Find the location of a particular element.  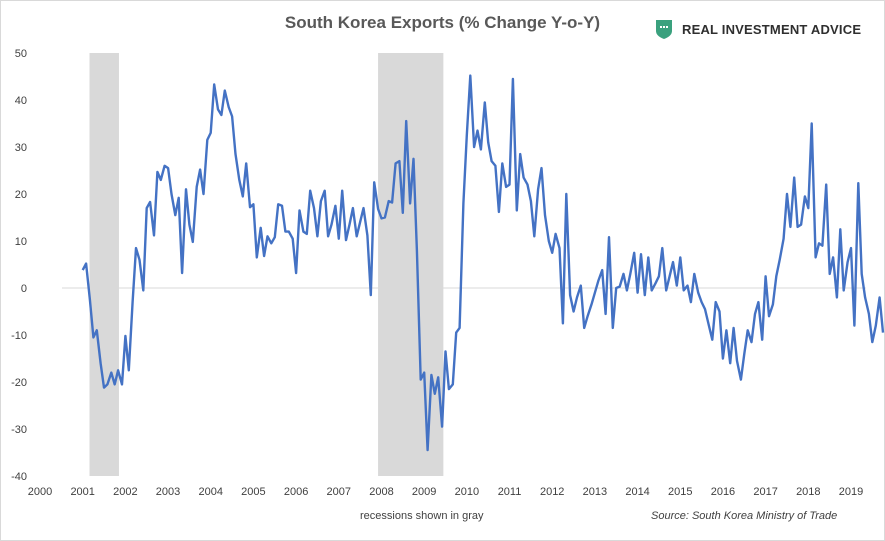

recession-note: recessions shown in gray is located at coordinates (422, 516).